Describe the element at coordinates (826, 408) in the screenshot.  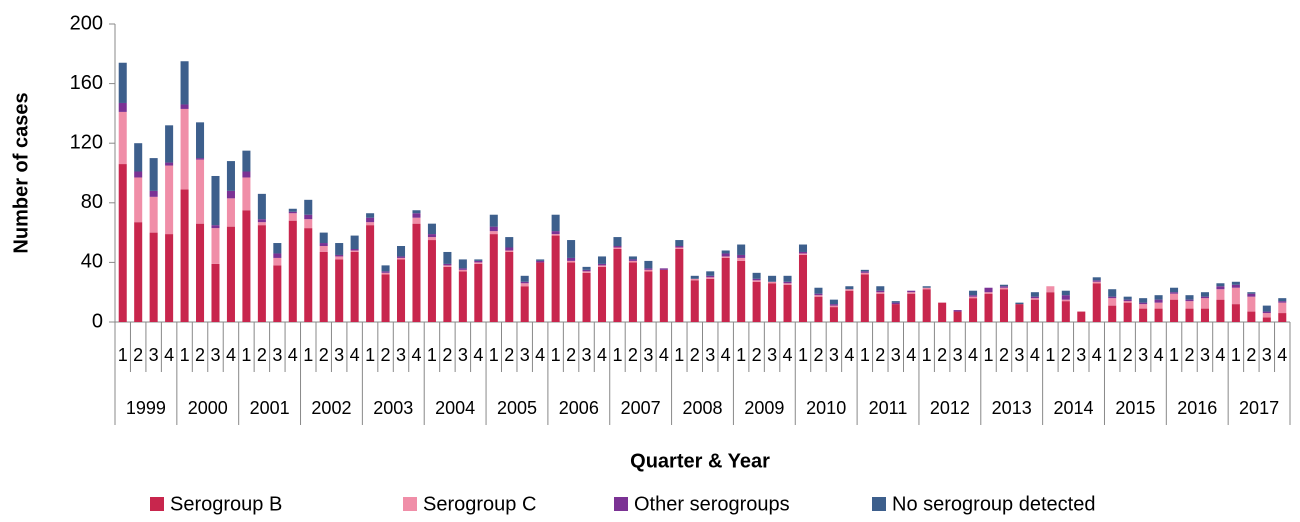
I see `year-label: 2010` at that location.